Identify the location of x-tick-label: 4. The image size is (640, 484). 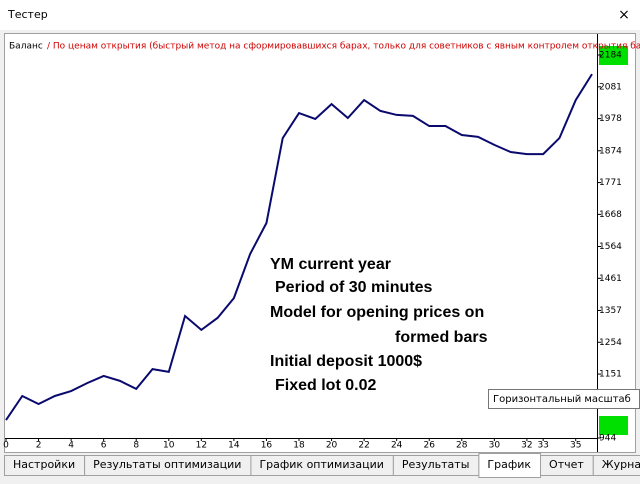
(71, 446).